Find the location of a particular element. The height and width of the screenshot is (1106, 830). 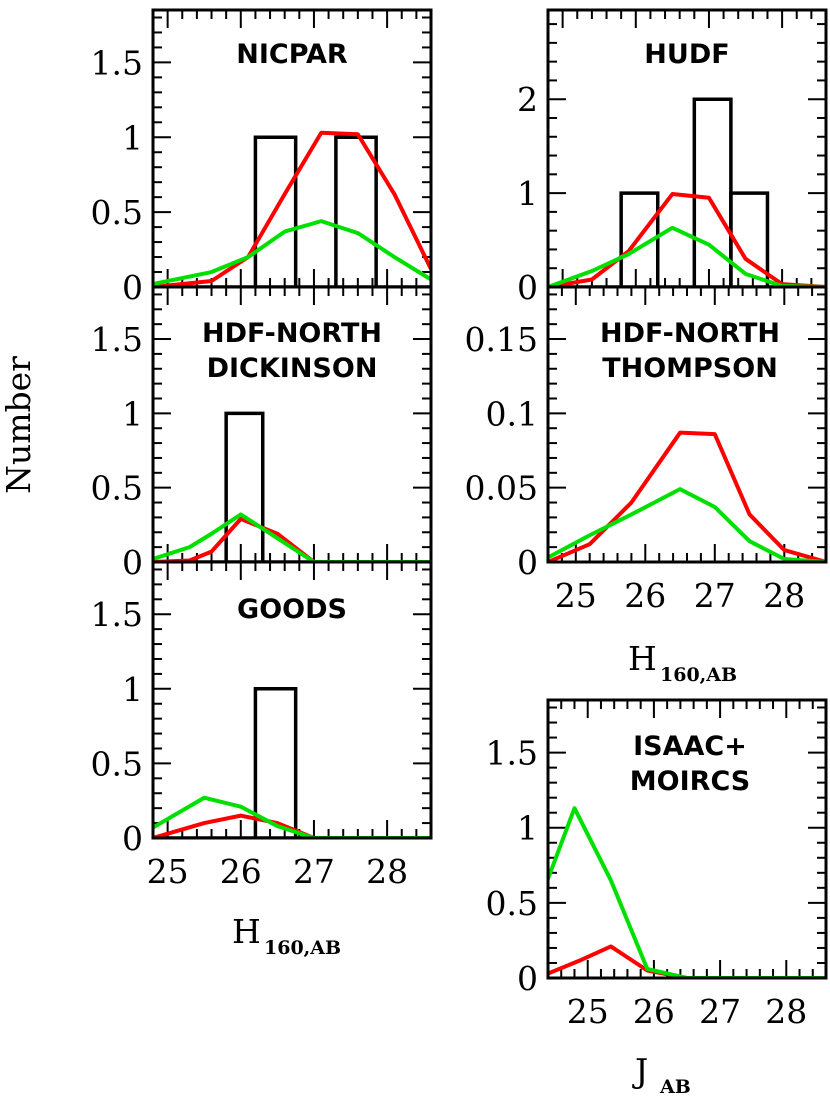

y-tick-label: 0.05 is located at coordinates (501, 488).